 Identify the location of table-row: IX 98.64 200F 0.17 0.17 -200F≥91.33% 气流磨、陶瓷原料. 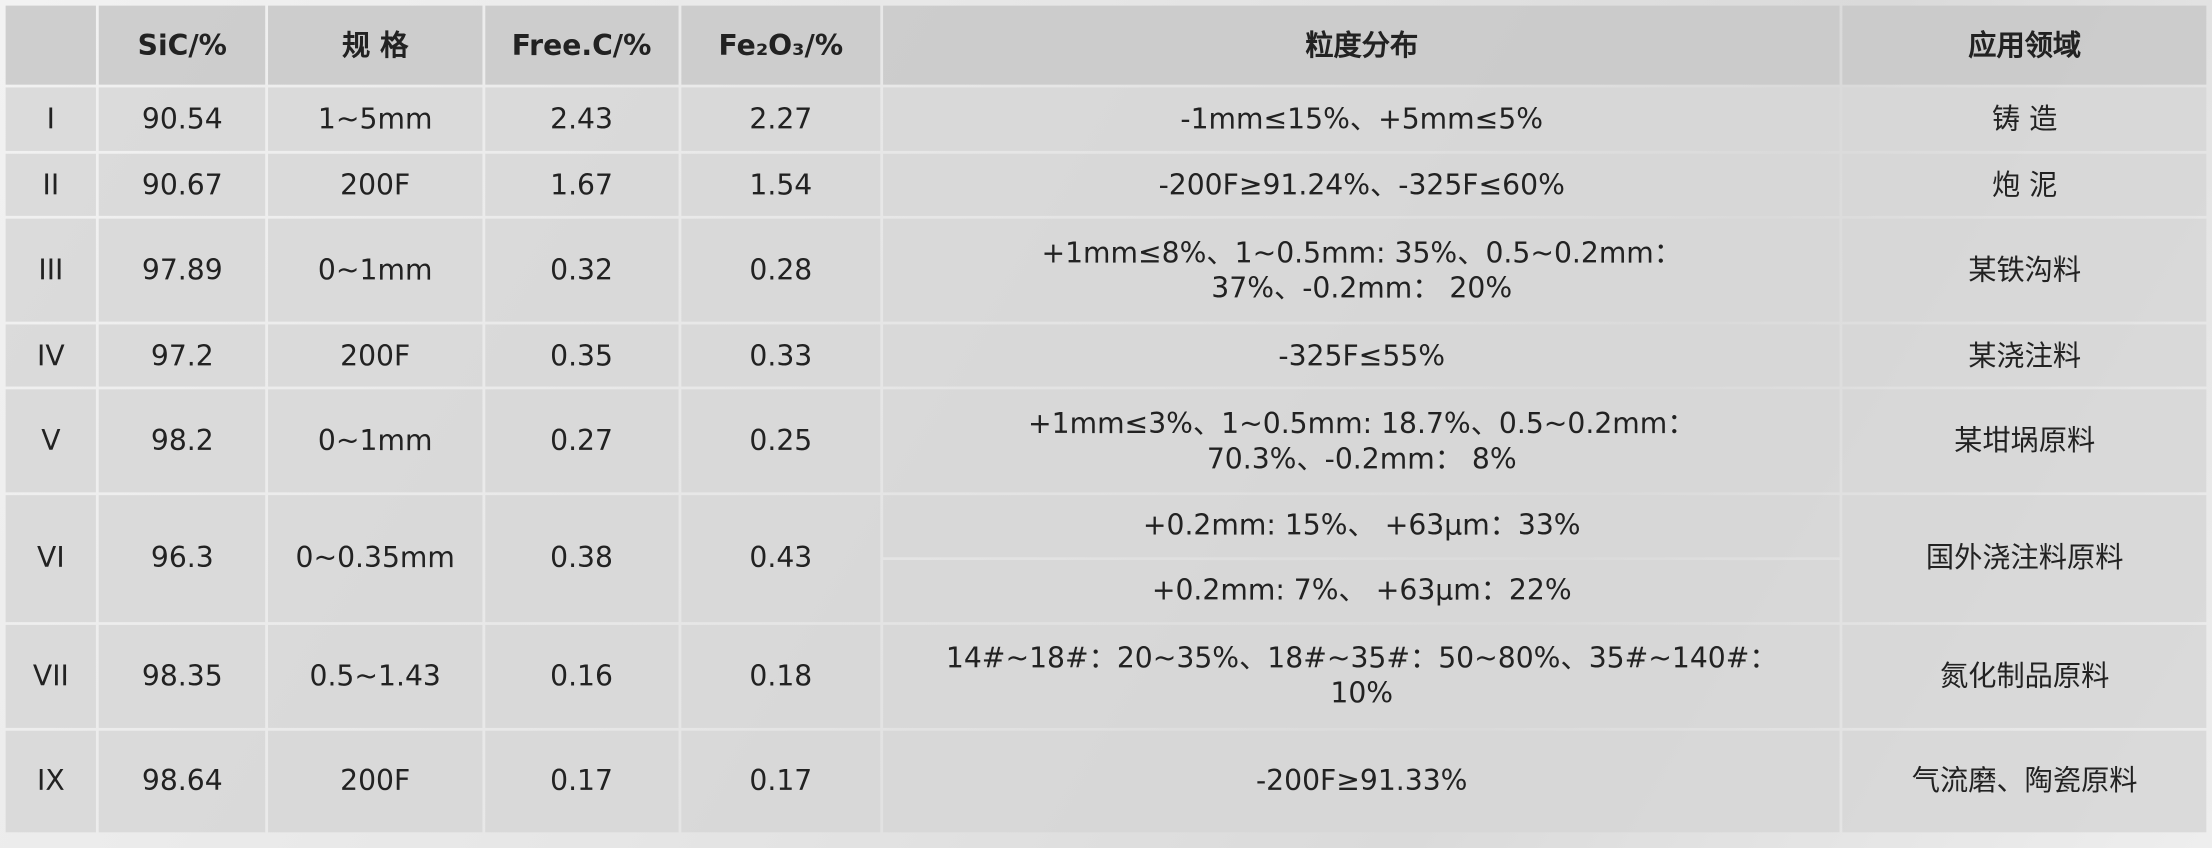
(1106, 781).